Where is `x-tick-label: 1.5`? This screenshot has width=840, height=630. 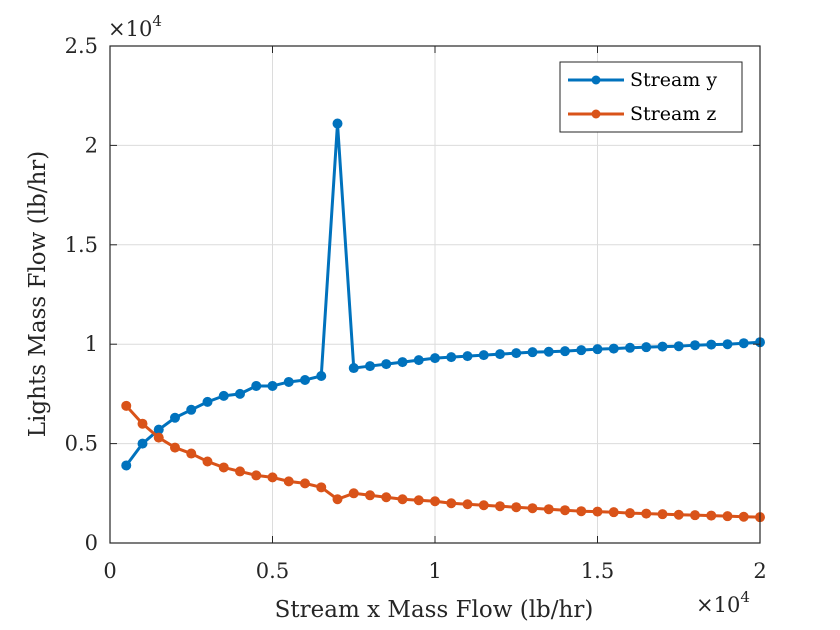 x-tick-label: 1.5 is located at coordinates (597, 571).